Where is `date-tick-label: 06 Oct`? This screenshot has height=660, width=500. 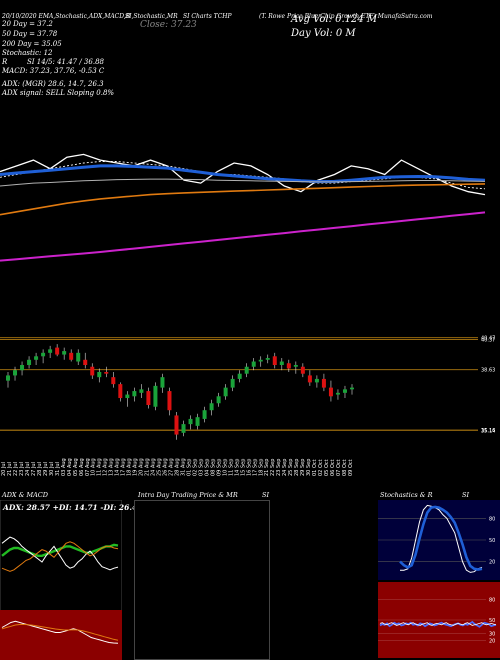 date-tick-label: 06 Oct is located at coordinates (333, 467).